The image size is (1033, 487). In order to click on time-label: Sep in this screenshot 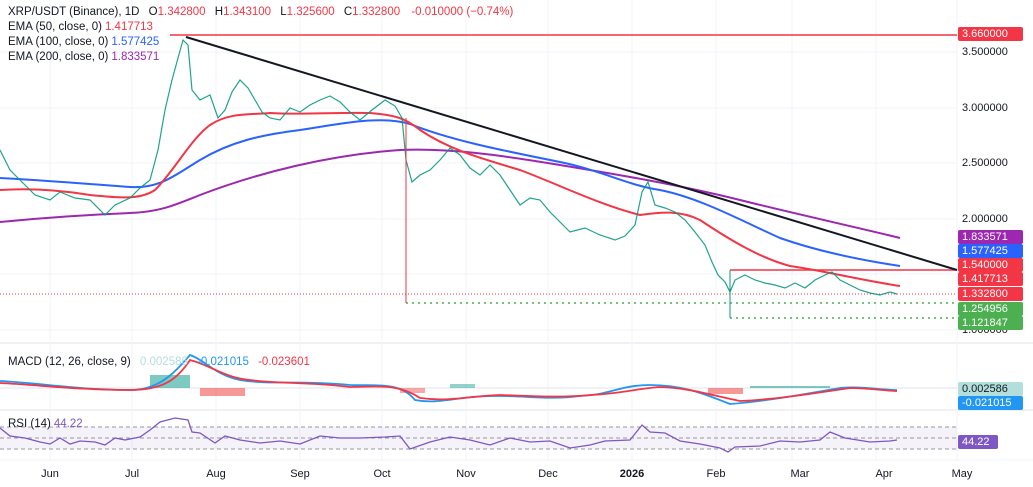, I will do `click(300, 474)`.